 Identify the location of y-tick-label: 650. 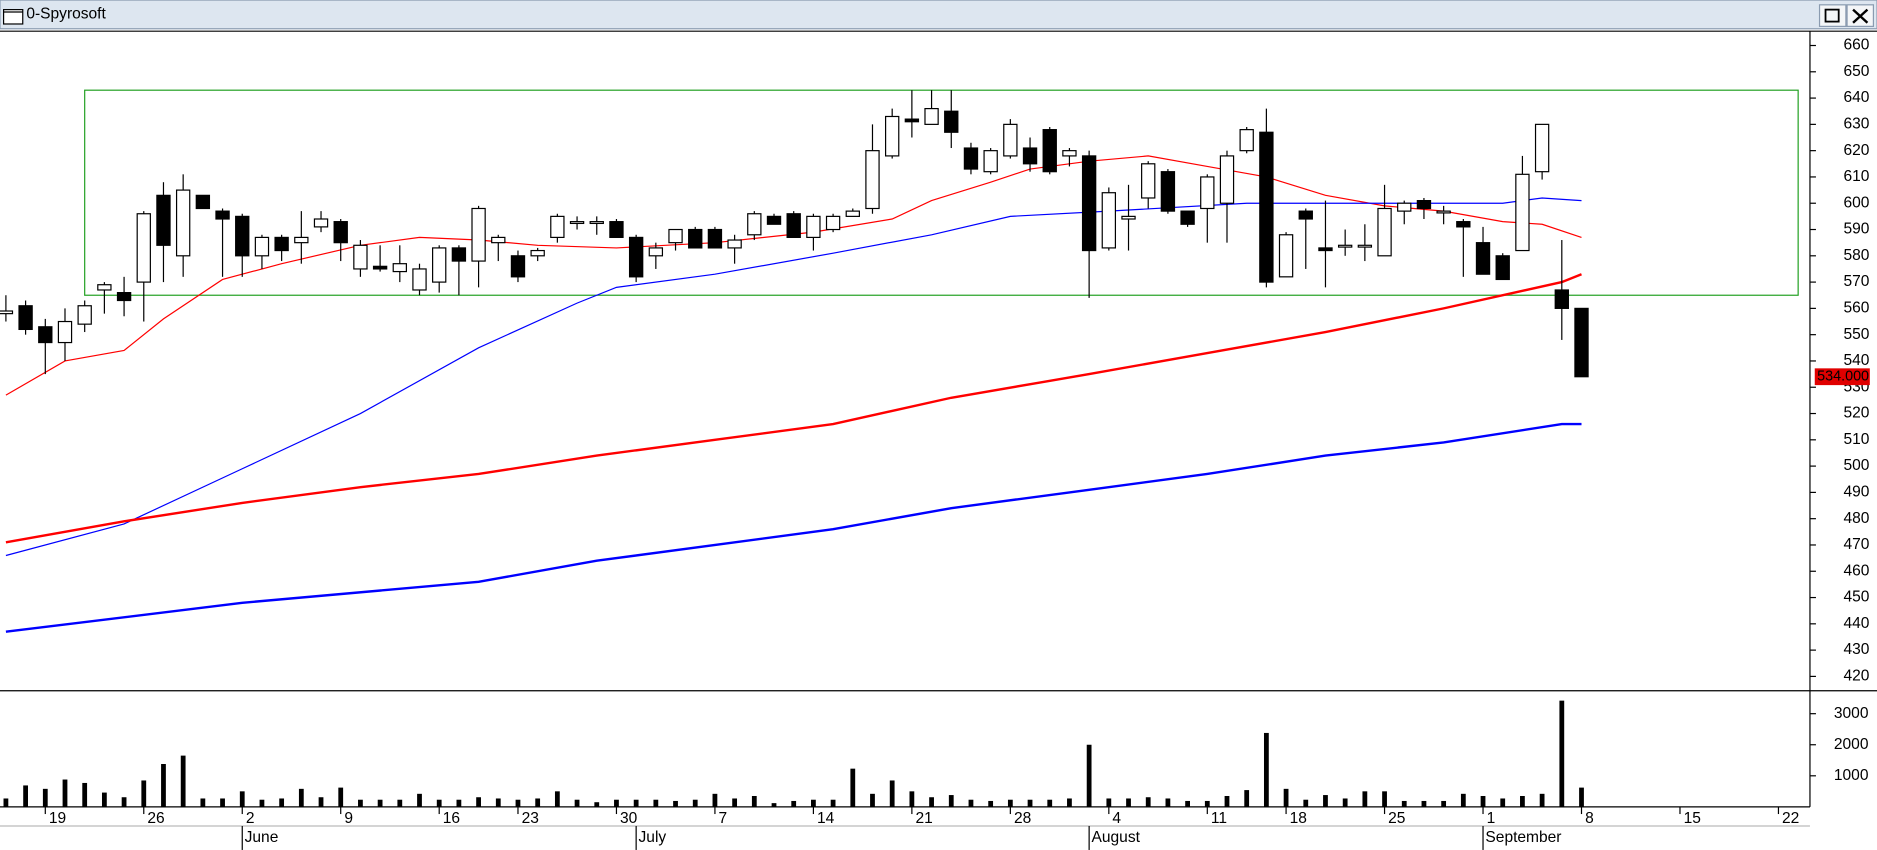
(1856, 71).